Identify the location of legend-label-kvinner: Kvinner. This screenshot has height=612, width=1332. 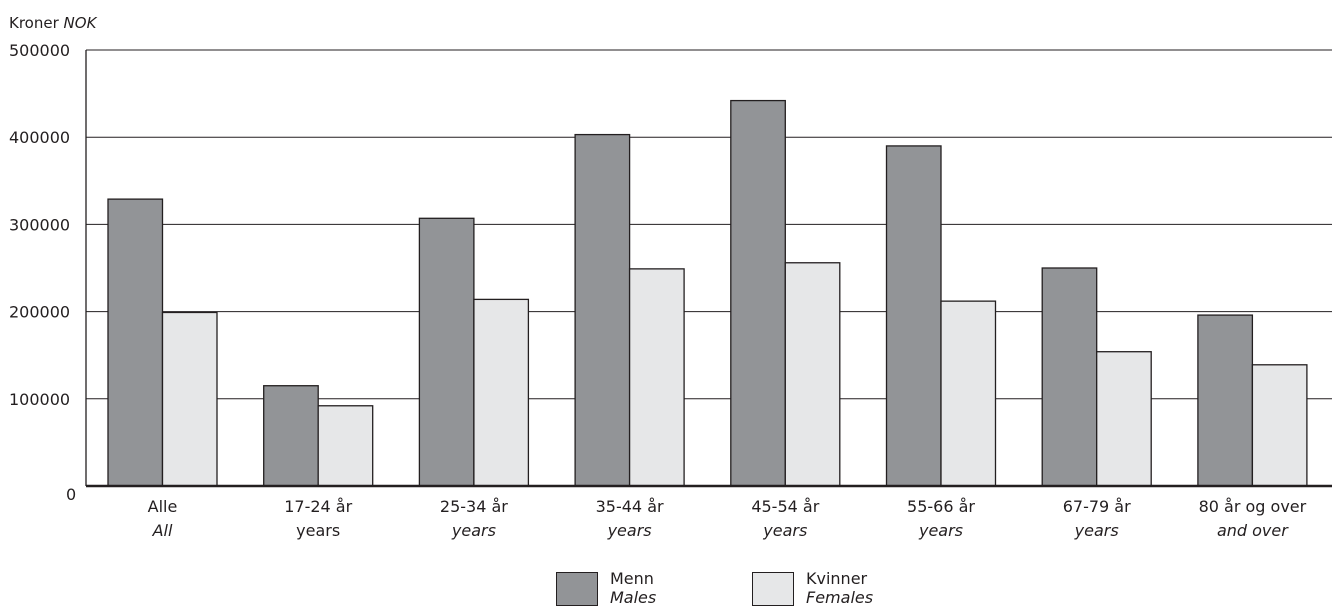
(837, 578).